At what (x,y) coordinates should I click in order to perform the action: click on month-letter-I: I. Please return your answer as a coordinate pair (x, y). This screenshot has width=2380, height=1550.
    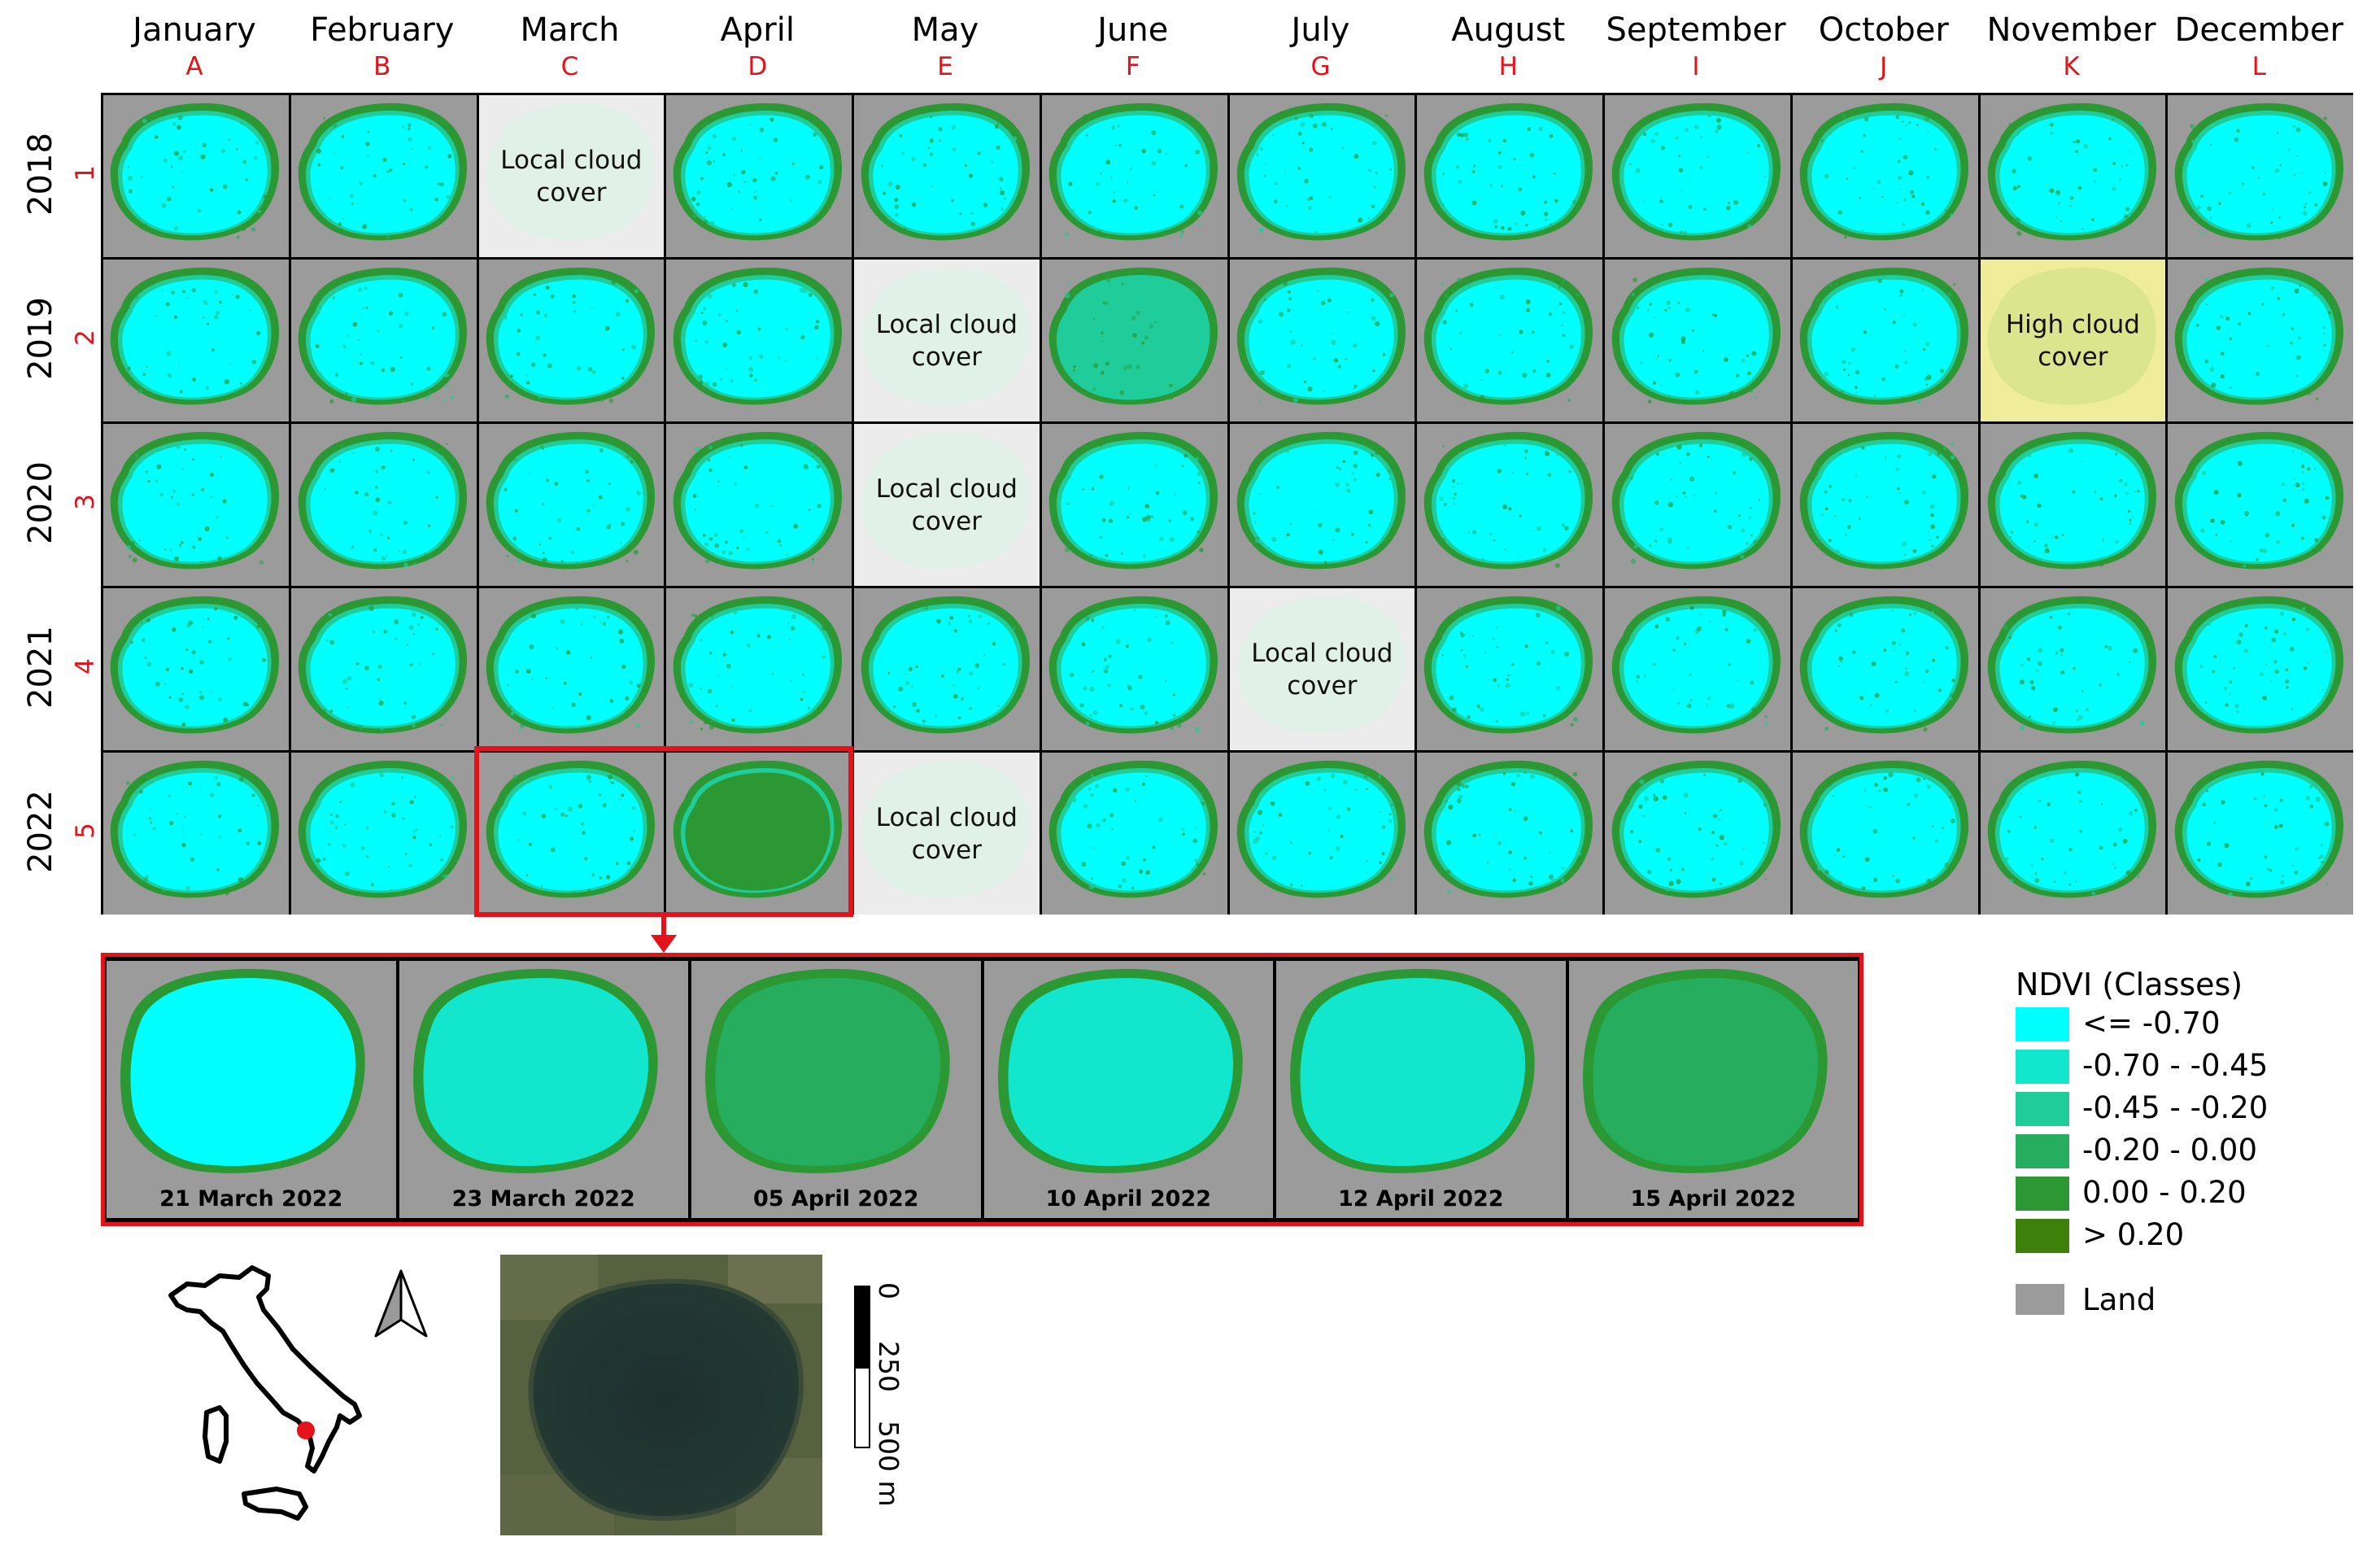
    Looking at the image, I should click on (1696, 66).